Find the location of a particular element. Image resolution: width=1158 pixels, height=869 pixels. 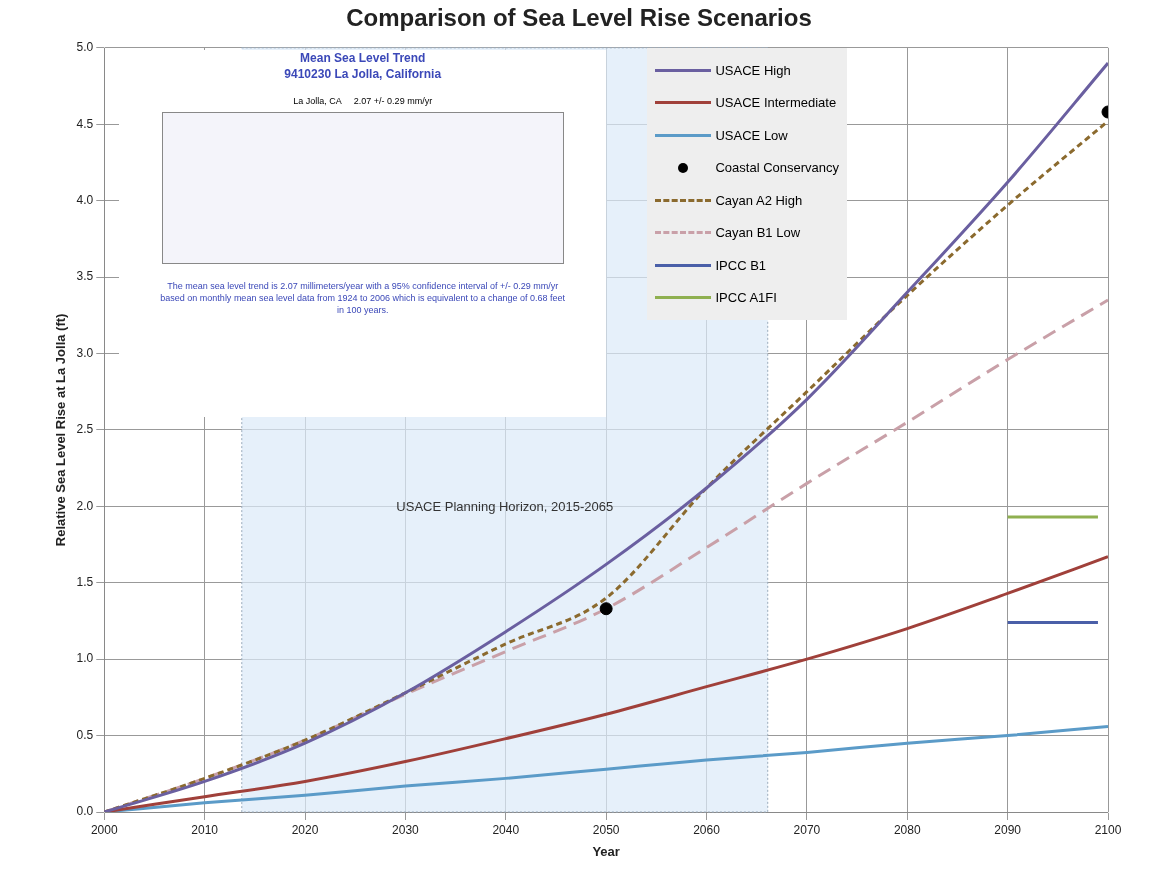

annotation: Mean Sea Level Trend is located at coordinates (363, 57).